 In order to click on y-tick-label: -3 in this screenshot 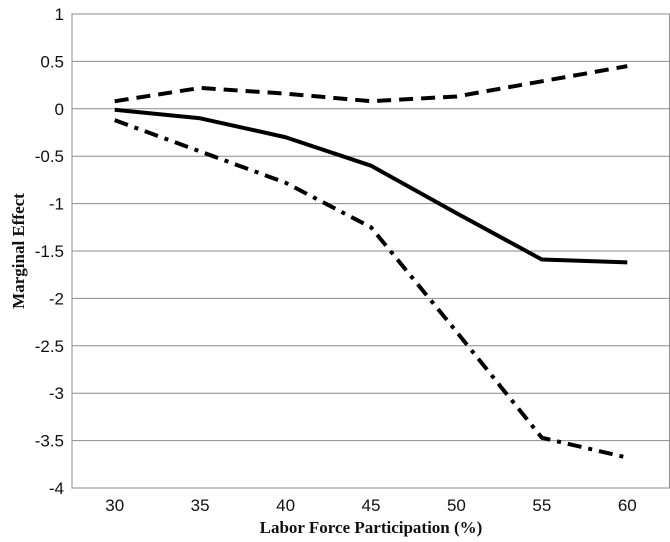, I will do `click(56, 393)`.